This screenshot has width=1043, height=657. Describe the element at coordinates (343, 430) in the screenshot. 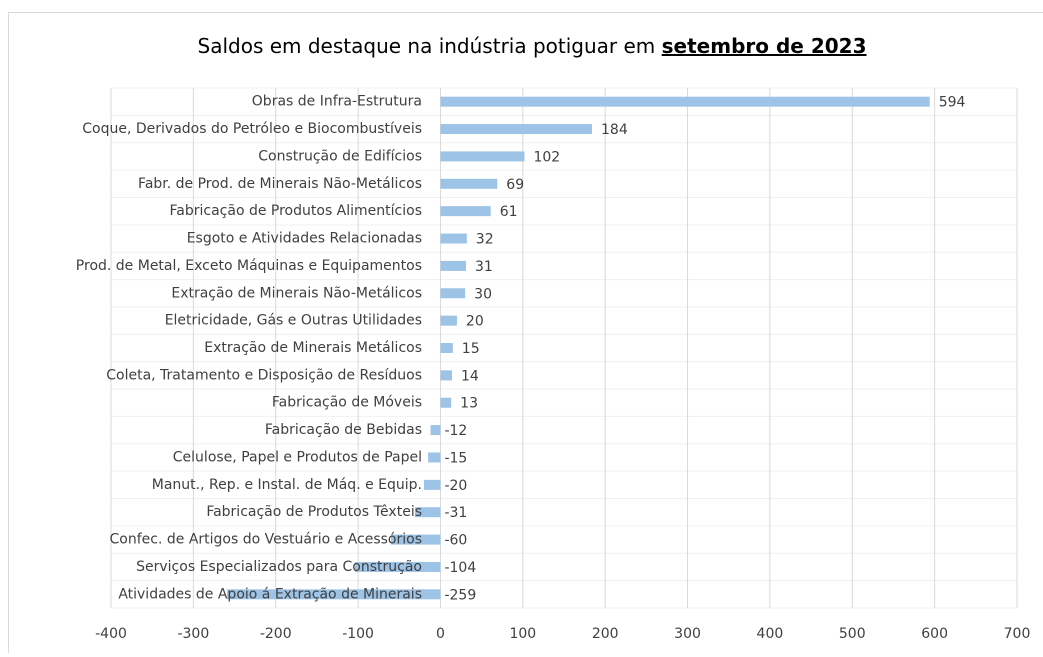

I see `y-tick-label: Fabricação de Bebidas` at that location.